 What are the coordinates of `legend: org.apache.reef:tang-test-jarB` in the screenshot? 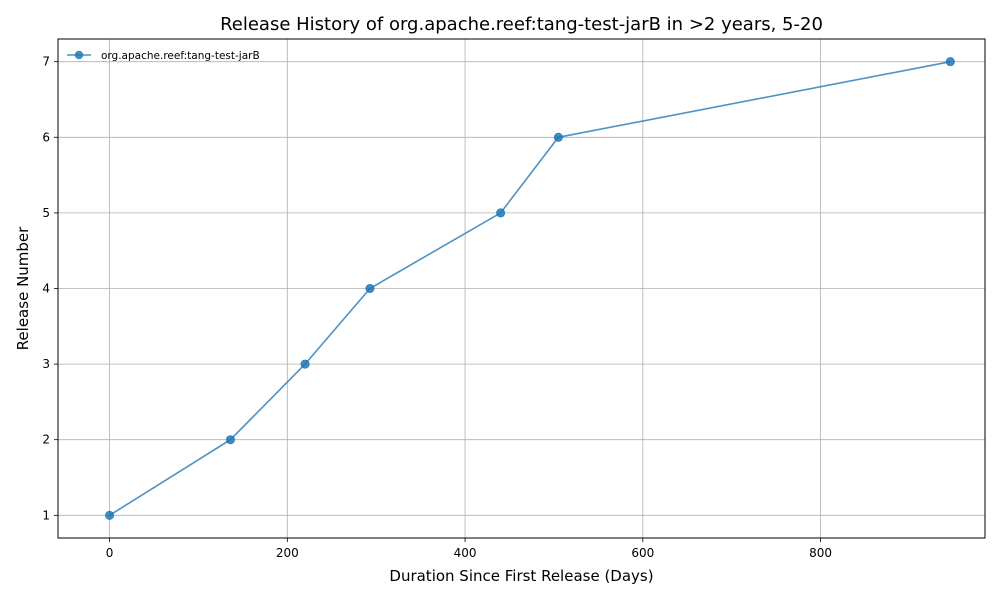 It's located at (163, 56).